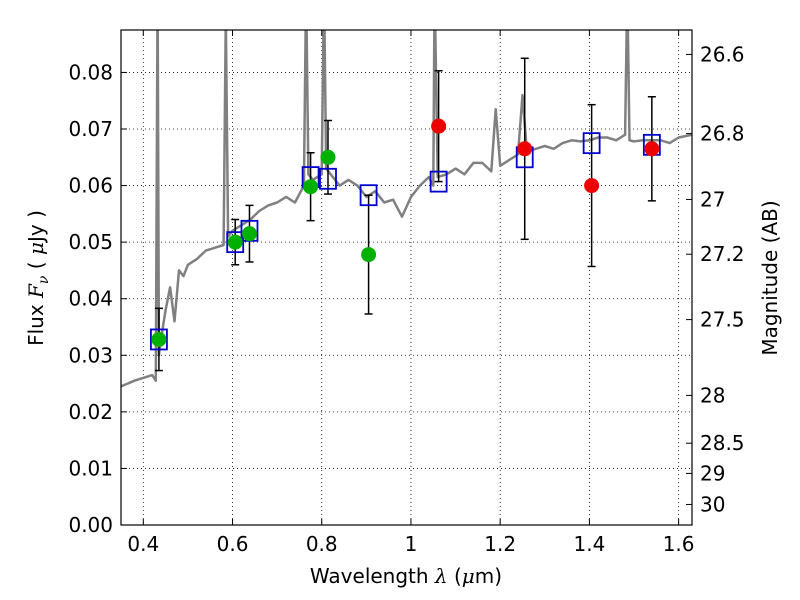 This screenshot has width=800, height=600. Describe the element at coordinates (500, 544) in the screenshot. I see `x-tick-label: 1.2` at that location.